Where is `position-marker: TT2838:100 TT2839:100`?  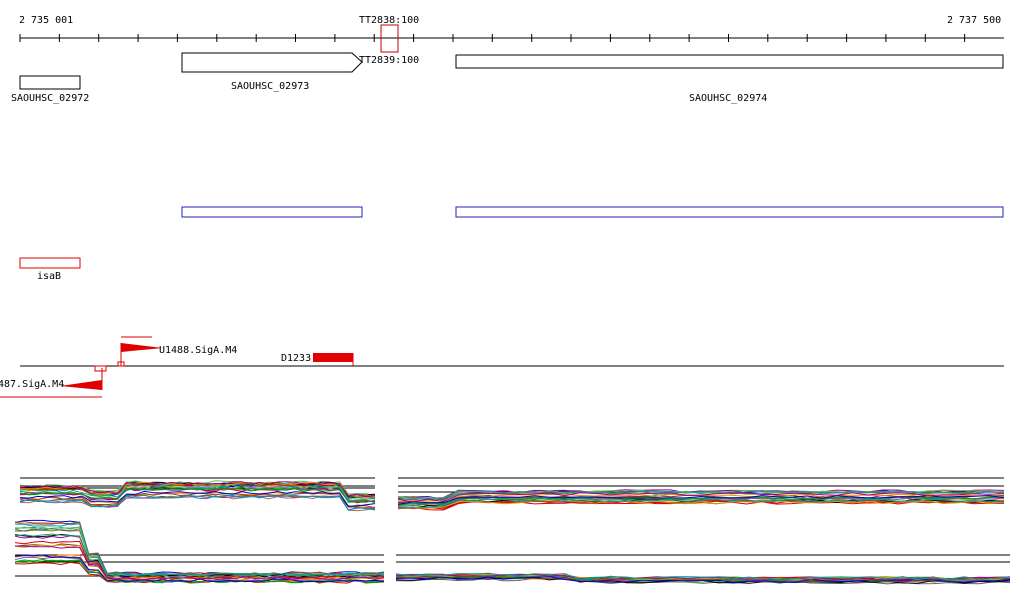
position-marker: TT2838:100 TT2839:100 is located at coordinates (389, 40).